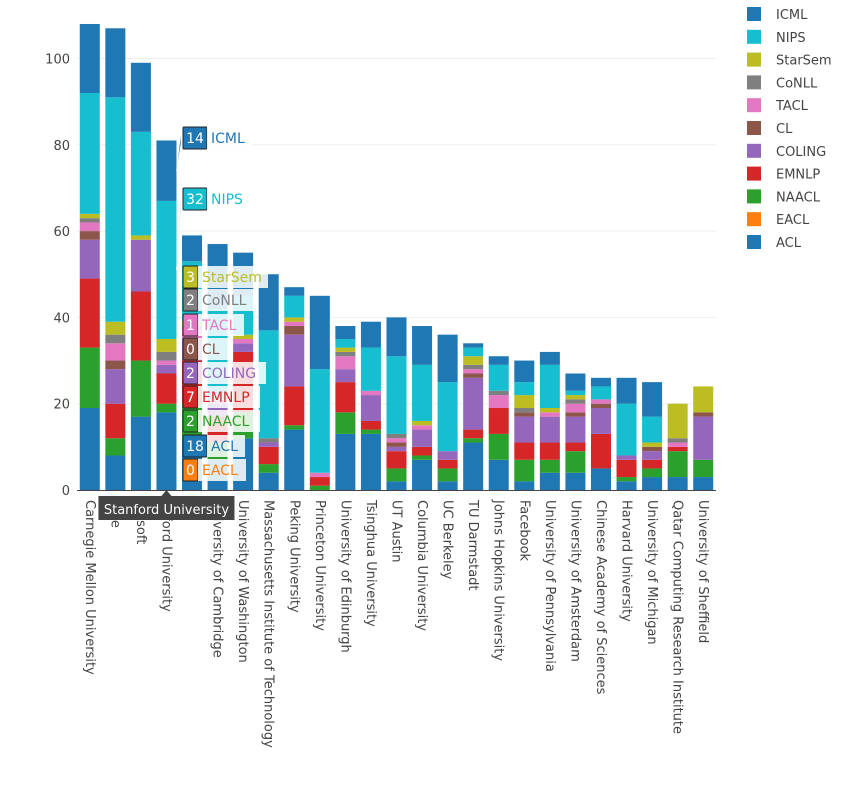  Describe the element at coordinates (778, 220) in the screenshot. I see `legend-item-eacl: EACL` at that location.